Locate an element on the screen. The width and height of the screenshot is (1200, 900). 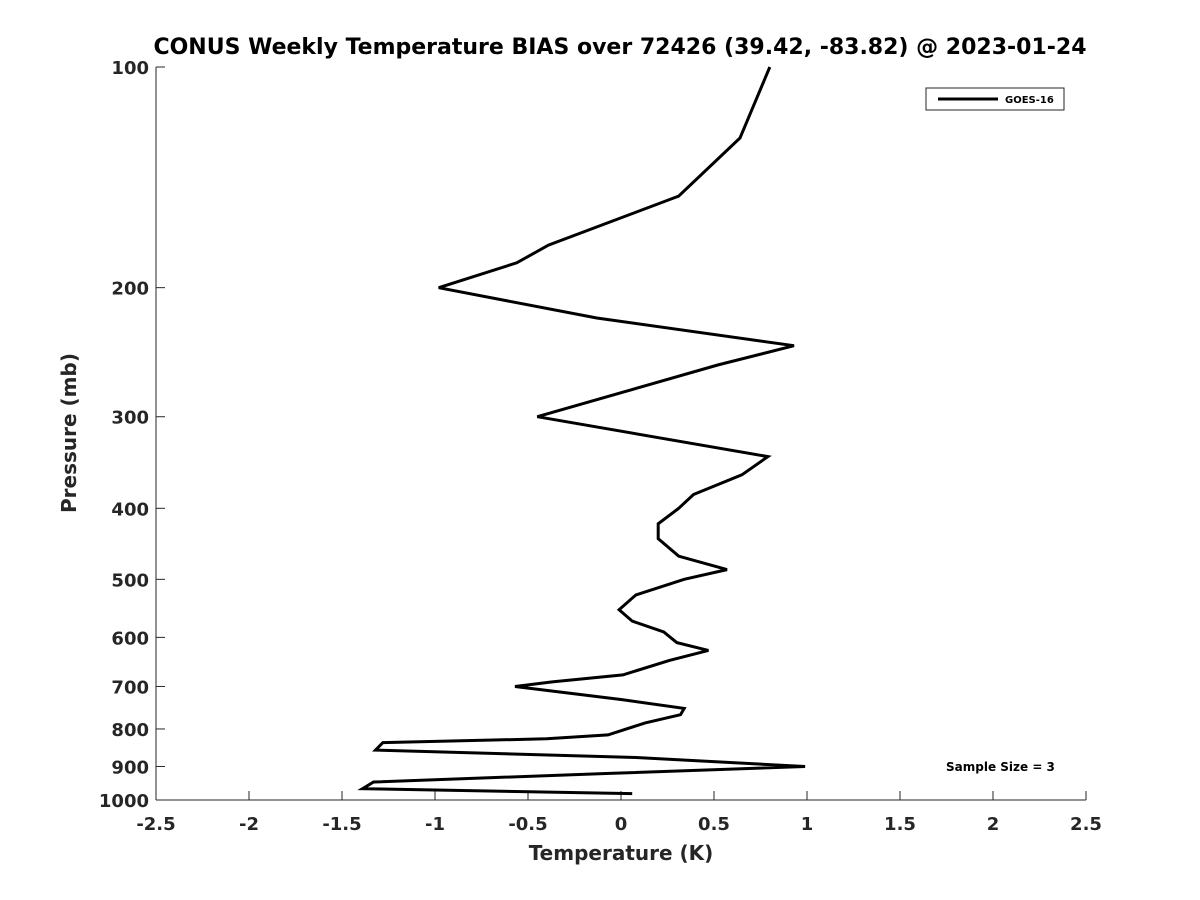
x-tick-label: 2 is located at coordinates (993, 824).